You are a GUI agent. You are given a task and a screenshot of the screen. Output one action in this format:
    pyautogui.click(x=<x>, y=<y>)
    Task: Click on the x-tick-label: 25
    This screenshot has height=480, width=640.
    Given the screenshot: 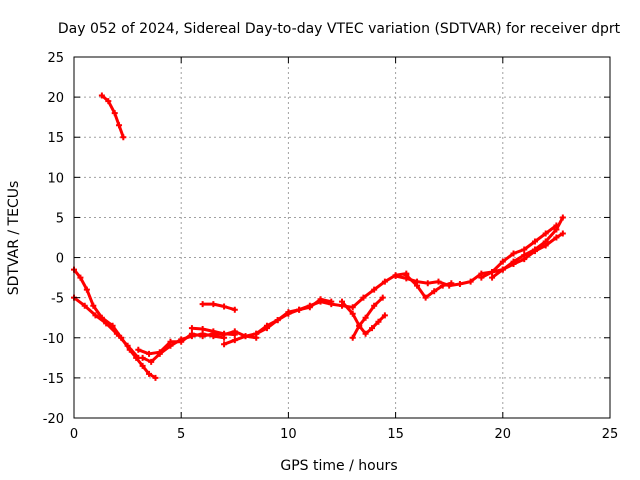 What is the action you would take?
    pyautogui.click(x=610, y=434)
    